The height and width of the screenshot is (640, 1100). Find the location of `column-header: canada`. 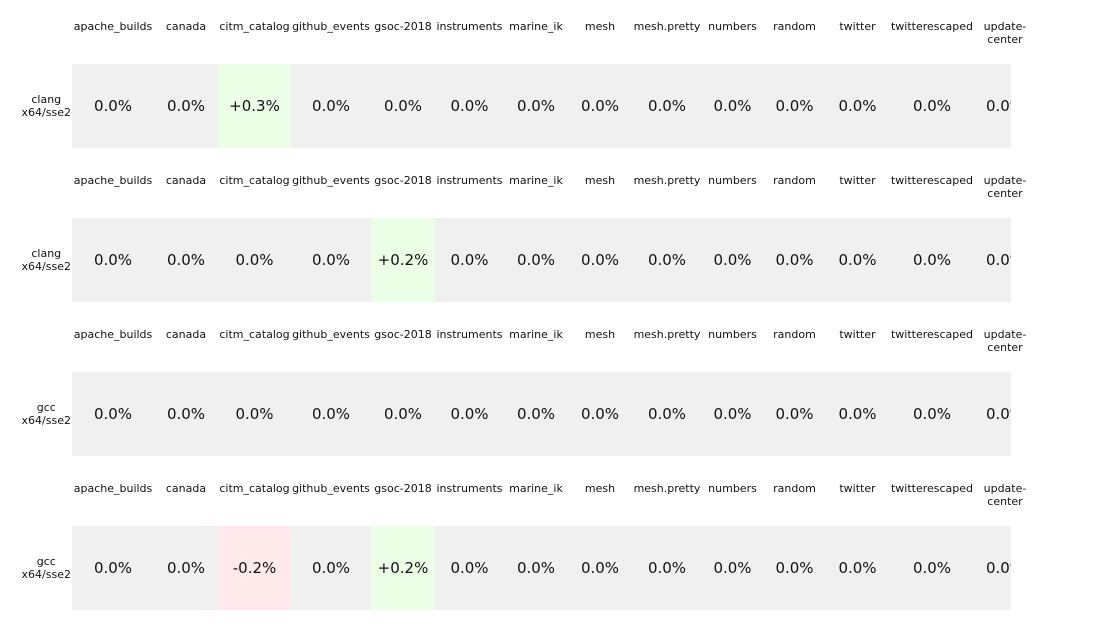

column-header: canada is located at coordinates (186, 42).